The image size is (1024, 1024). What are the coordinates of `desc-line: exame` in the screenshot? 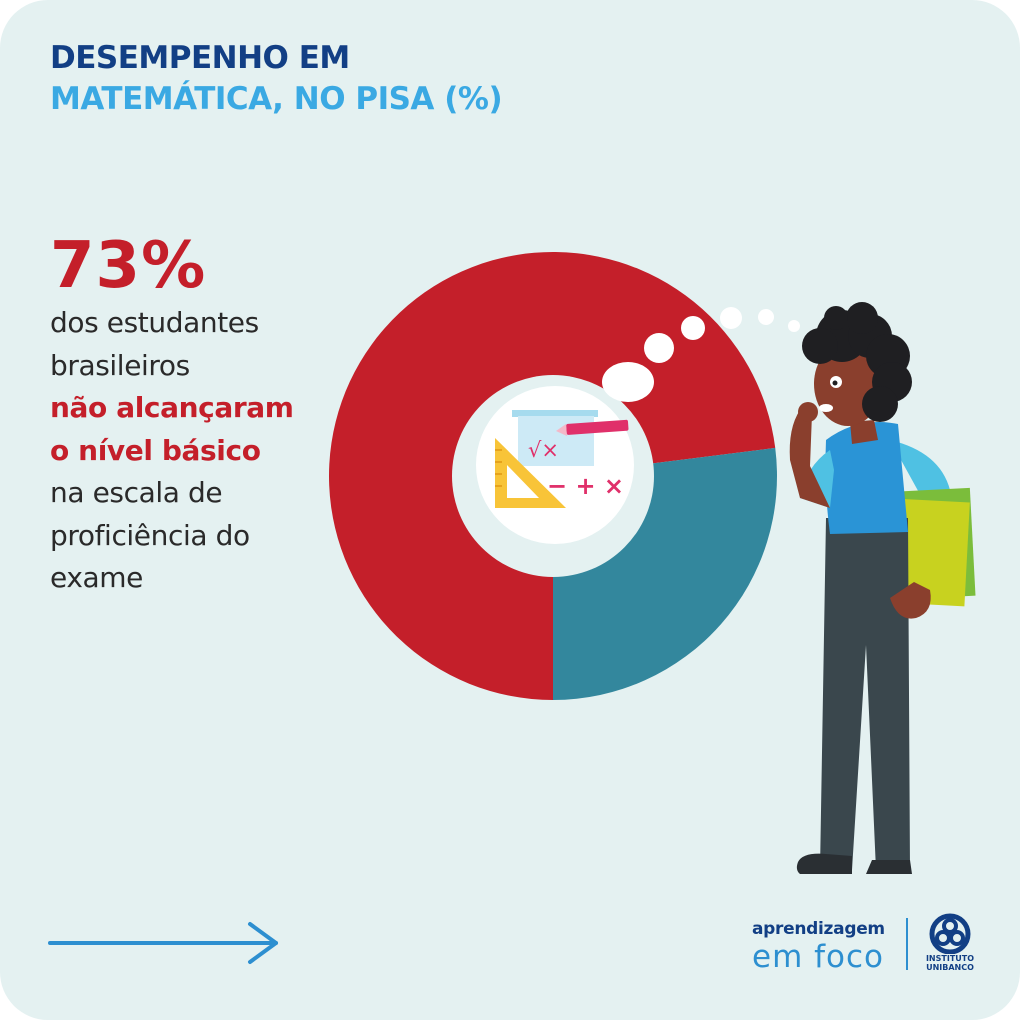 It's located at (96, 577).